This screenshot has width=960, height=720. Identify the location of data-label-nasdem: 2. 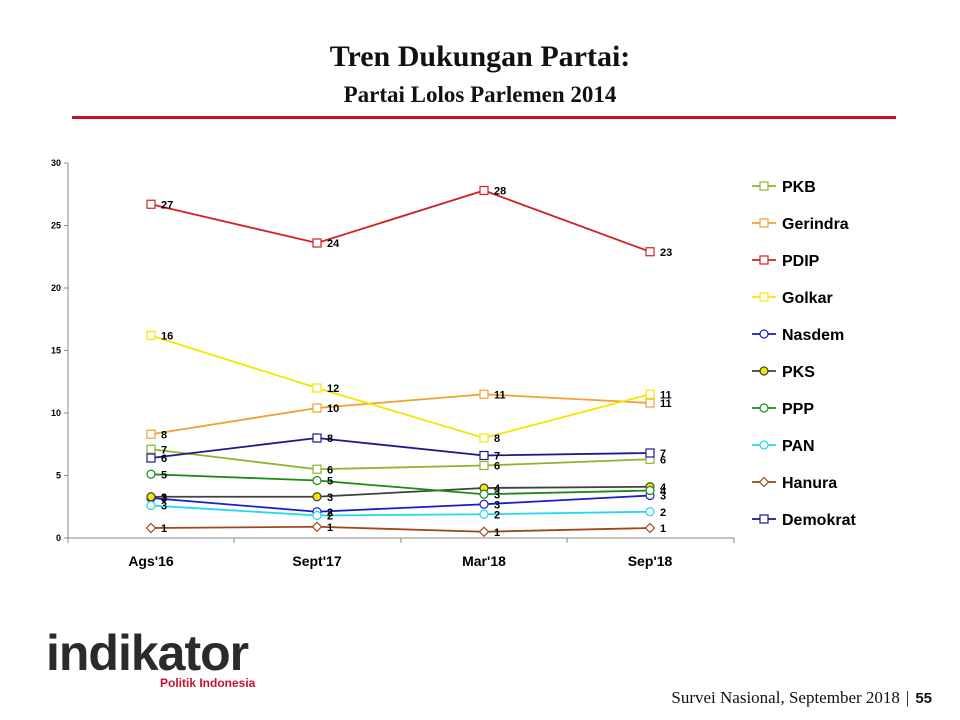
(330, 513).